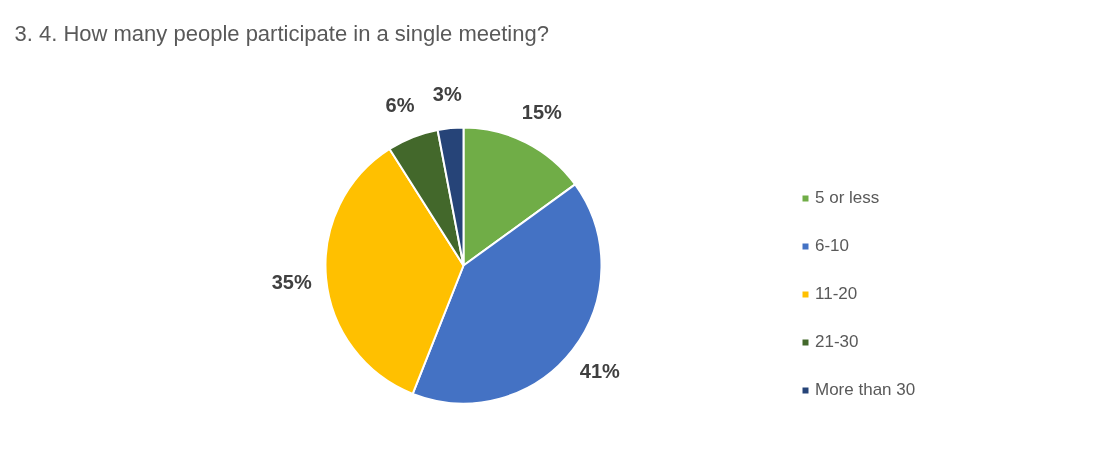 The image size is (1099, 455). I want to click on data-label: 41%, so click(600, 371).